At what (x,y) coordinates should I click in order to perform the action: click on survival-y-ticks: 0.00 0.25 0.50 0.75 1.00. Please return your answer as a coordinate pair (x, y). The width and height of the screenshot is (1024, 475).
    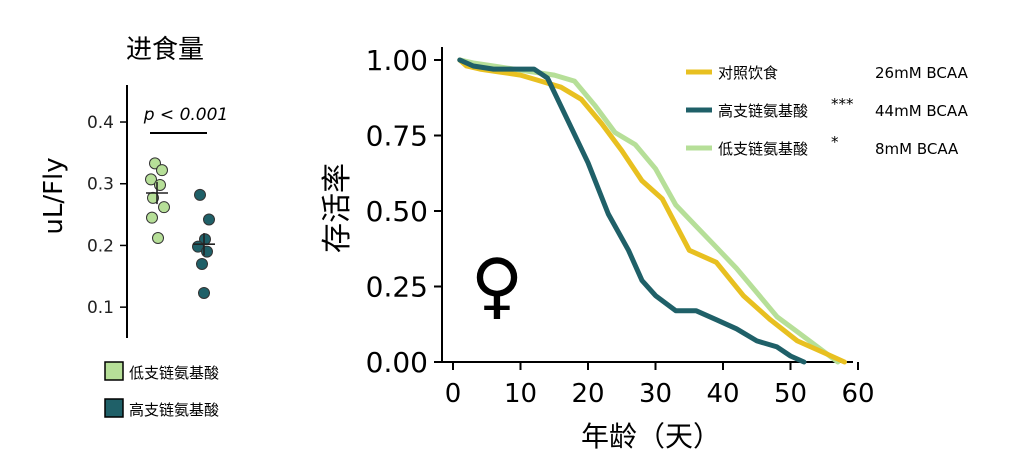
    Looking at the image, I should click on (404, 211).